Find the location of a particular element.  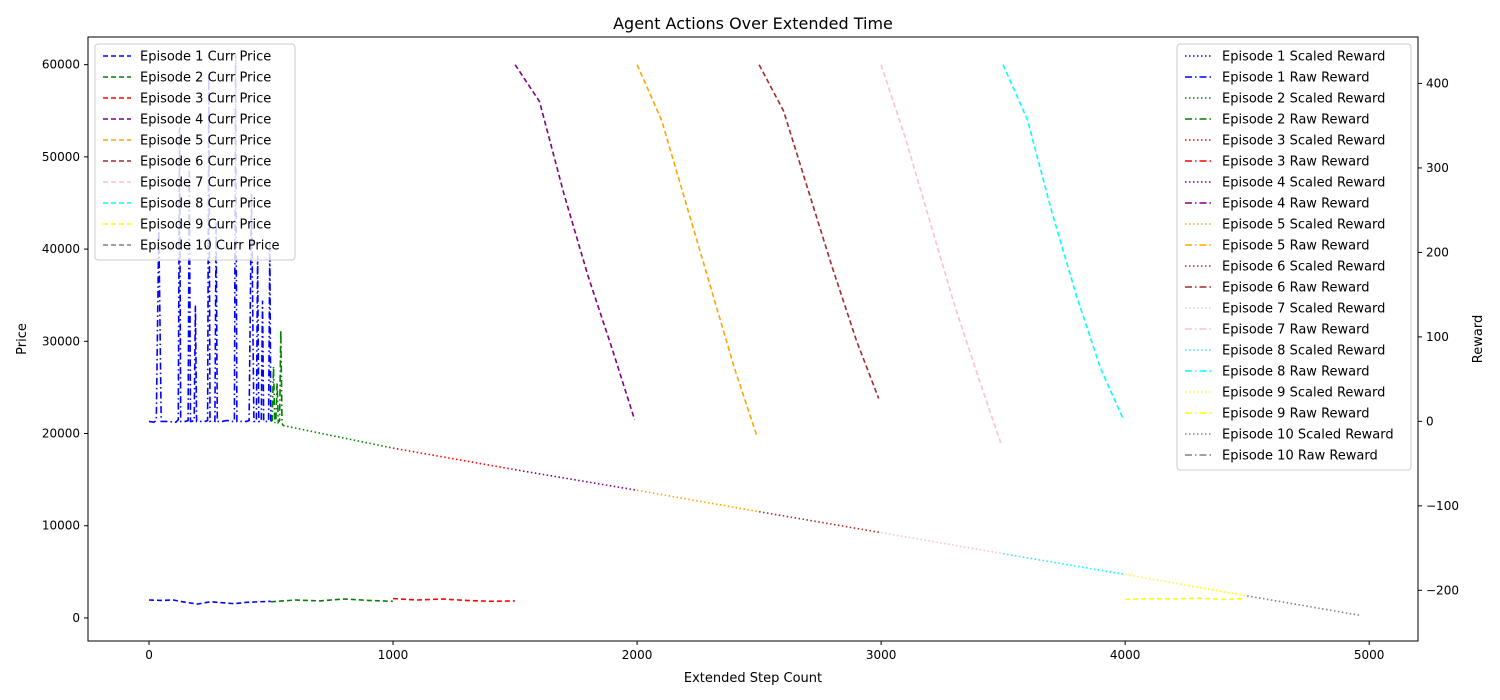

x-tick-label-4: 3000 is located at coordinates (881, 655).